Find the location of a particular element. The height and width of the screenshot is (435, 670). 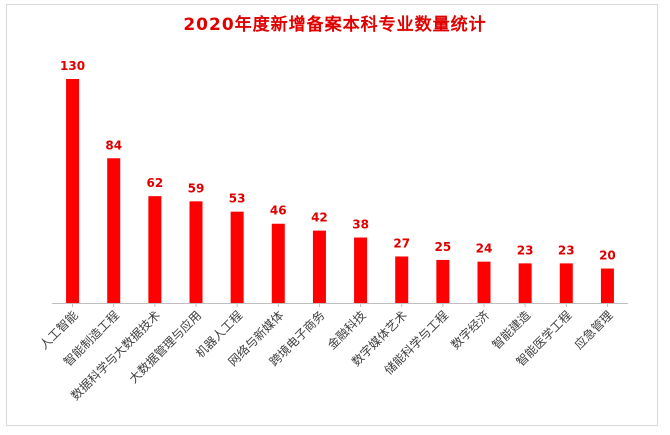

data-label: 84 is located at coordinates (113, 145).